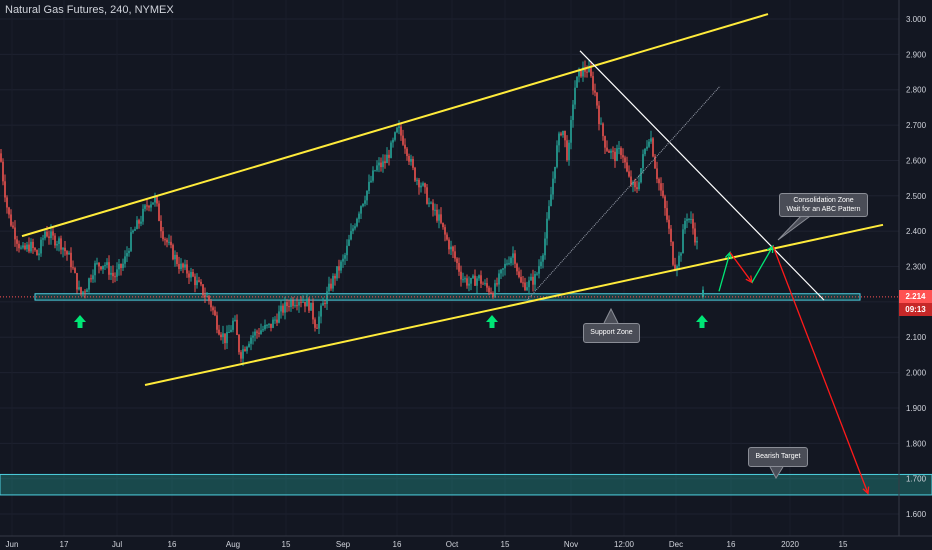  What do you see at coordinates (89, 10) in the screenshot?
I see `chart-title: Natural Gas Futures, 240, NYMEX` at bounding box center [89, 10].